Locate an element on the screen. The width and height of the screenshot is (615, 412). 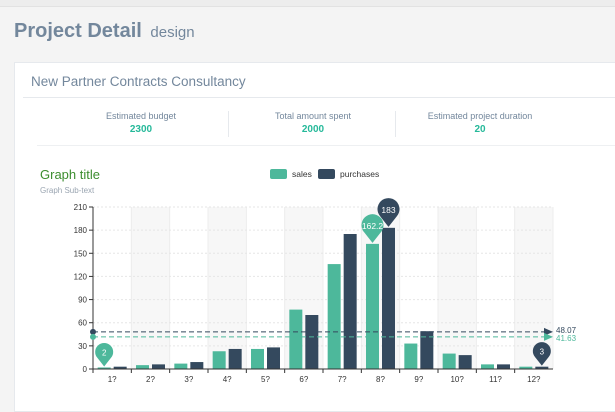
y-tick-label: 210 is located at coordinates (81, 207).